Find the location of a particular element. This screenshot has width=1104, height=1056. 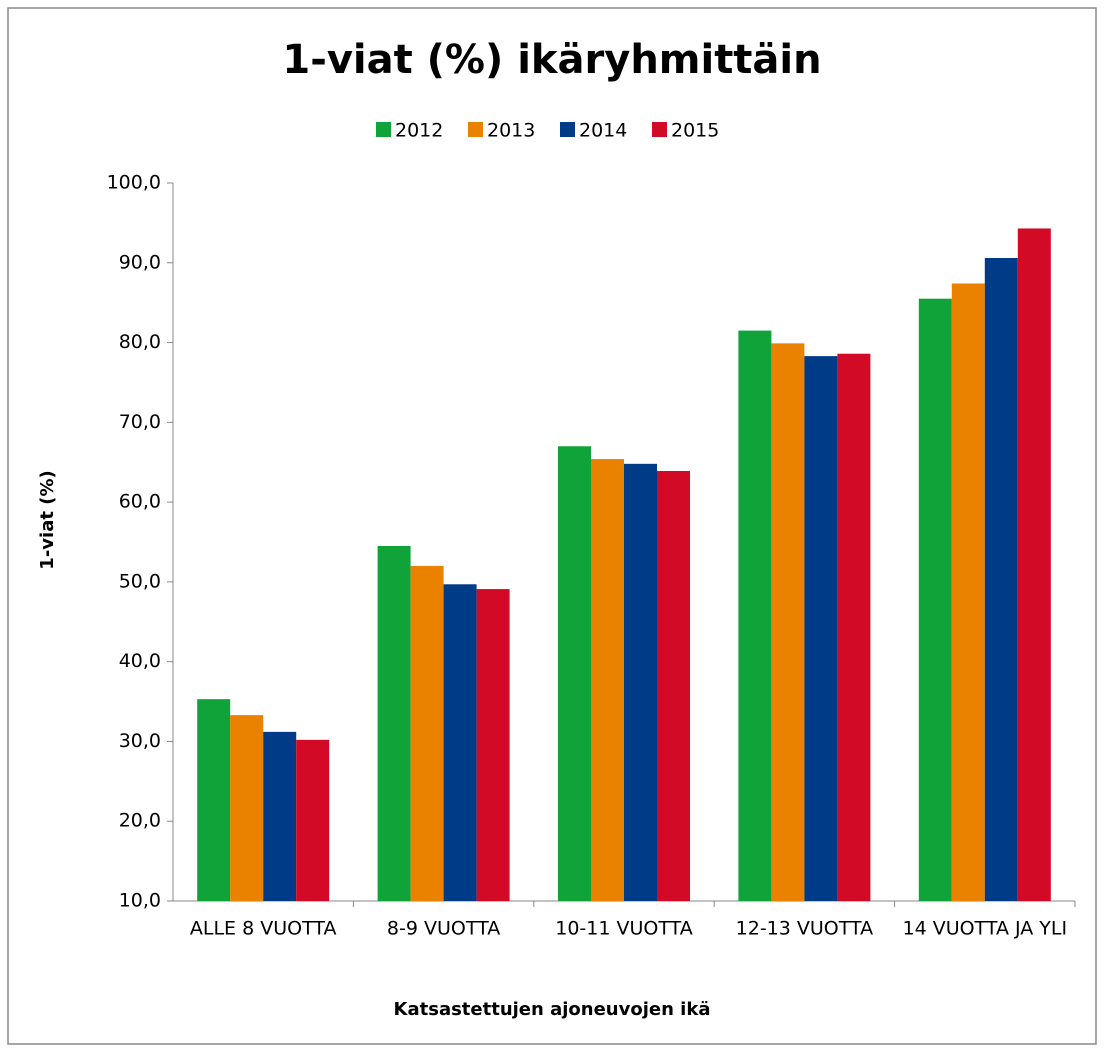

legend-label: 2012 is located at coordinates (419, 131).